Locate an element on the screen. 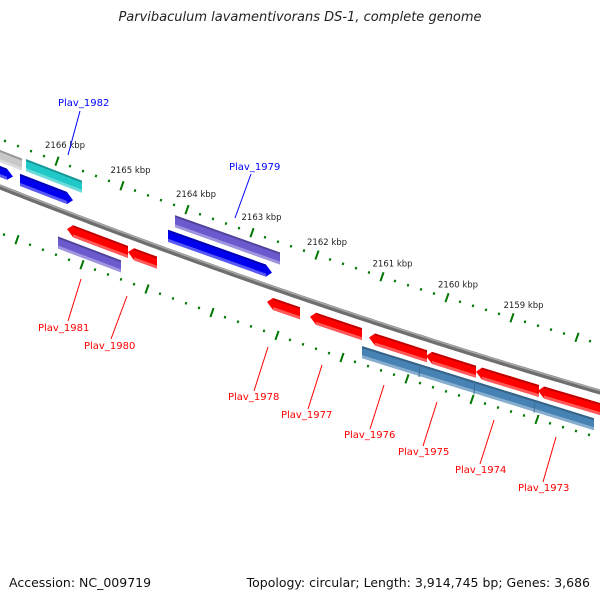 Image resolution: width=600 pixels, height=600 pixels. gene-feature-plav_1978 is located at coordinates (283, 309).